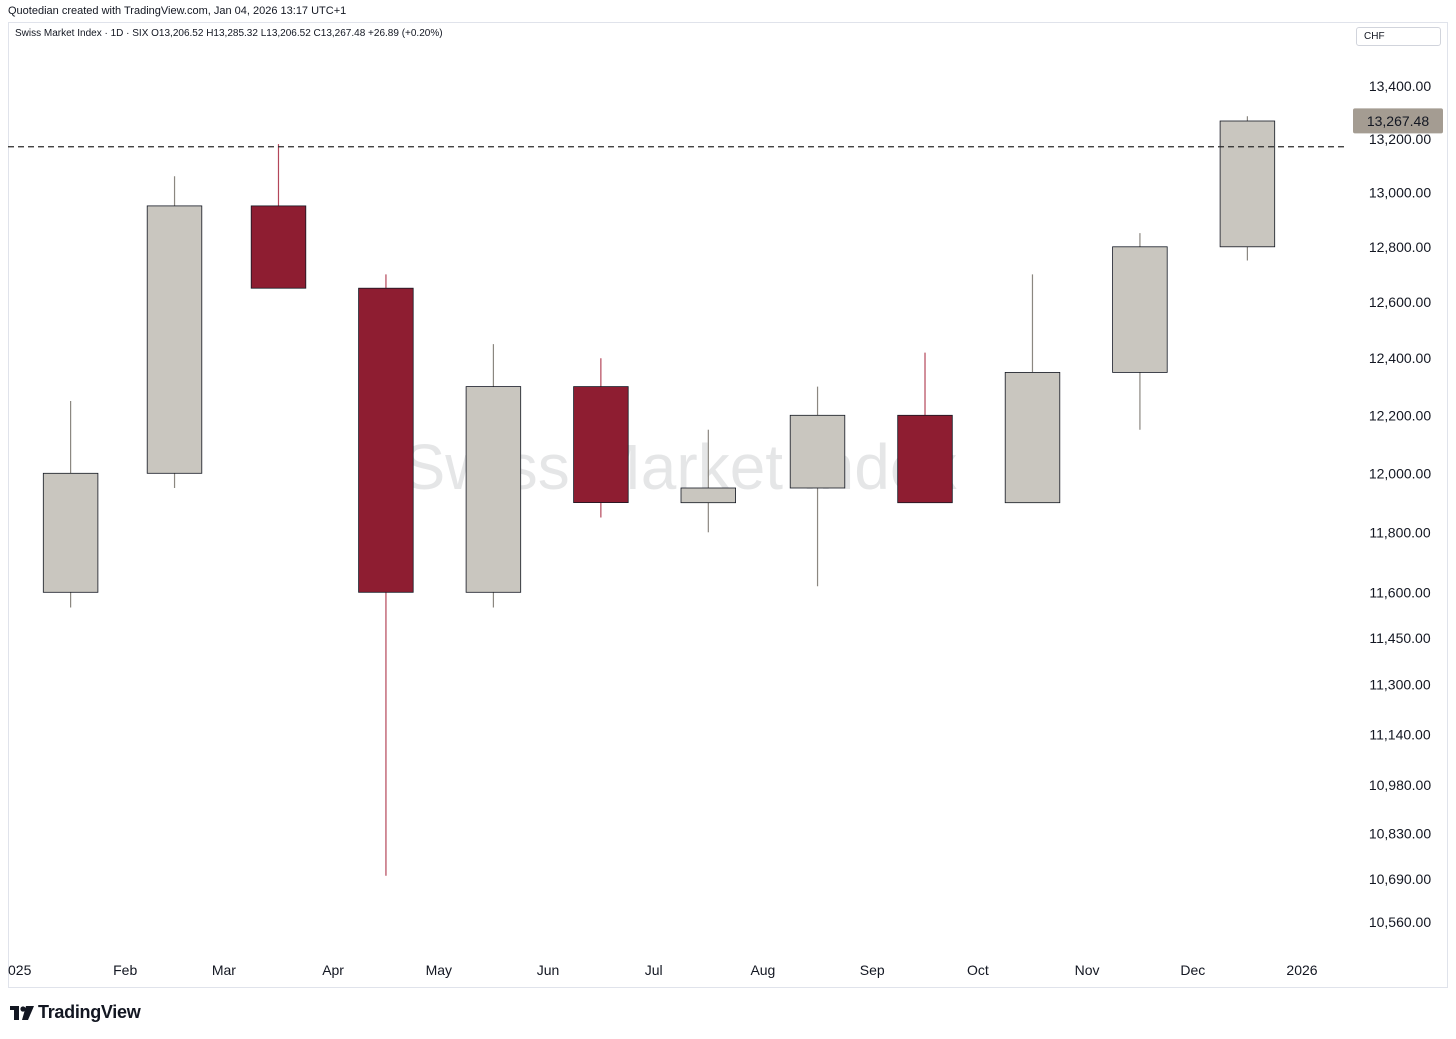  Describe the element at coordinates (1399, 684) in the screenshot. I see `price-tick-label: 11,300.00` at that location.